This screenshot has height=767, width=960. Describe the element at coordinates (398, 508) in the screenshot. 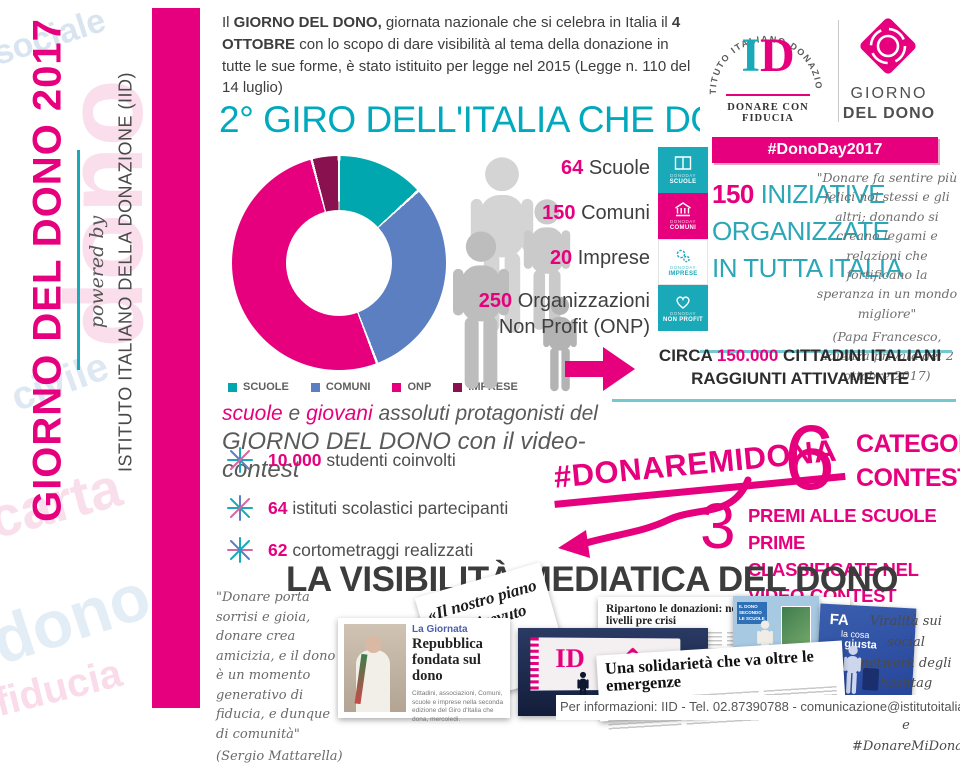

I see `bullet-text: istituti scolastici partecipanti` at that location.